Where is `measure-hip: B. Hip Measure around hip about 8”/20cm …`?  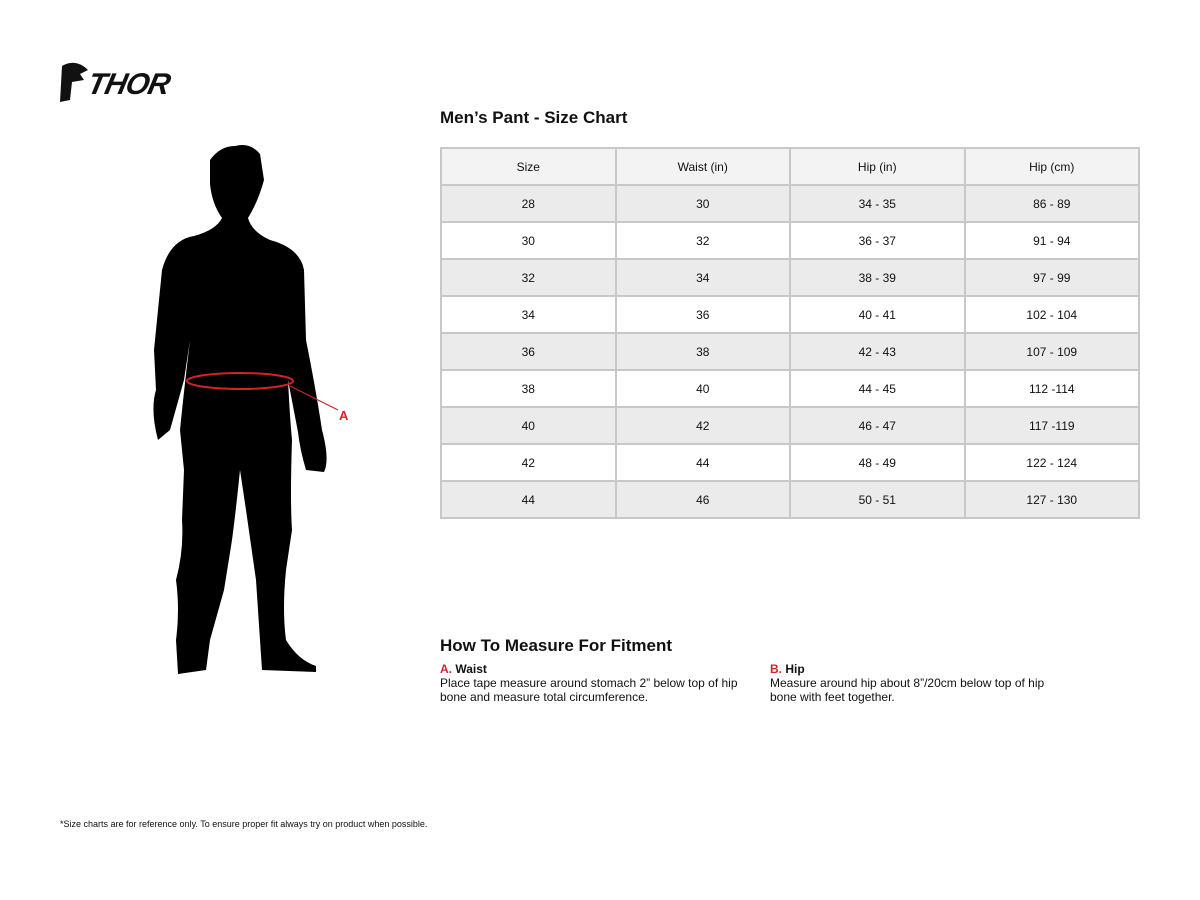
measure-hip: B. Hip Measure around hip about 8”/20cm … is located at coordinates (920, 683).